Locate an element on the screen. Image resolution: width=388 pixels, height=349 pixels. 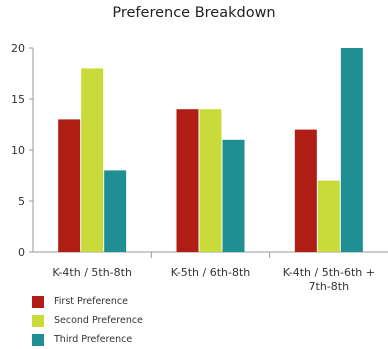
y-tick-label: 10 is located at coordinates (18, 150).